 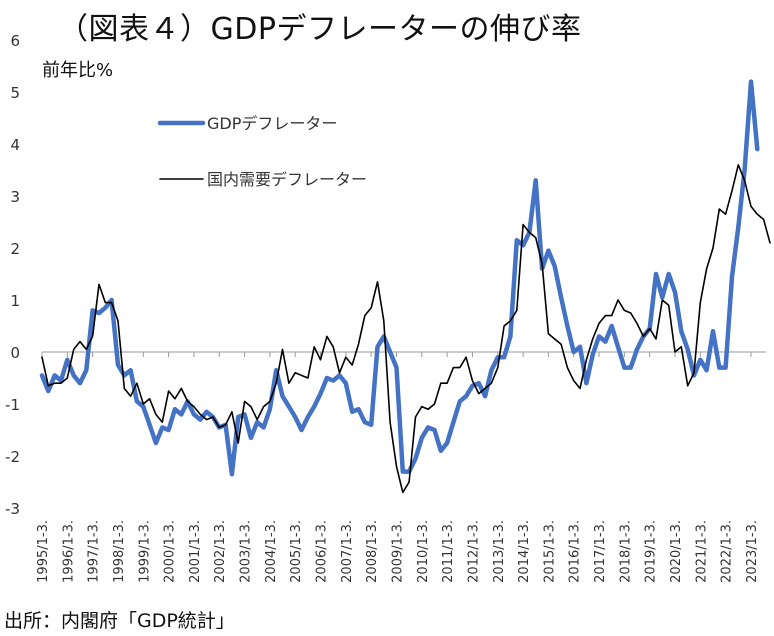 I want to click on x-tick-label: 2004/1-3., so click(x=271, y=551).